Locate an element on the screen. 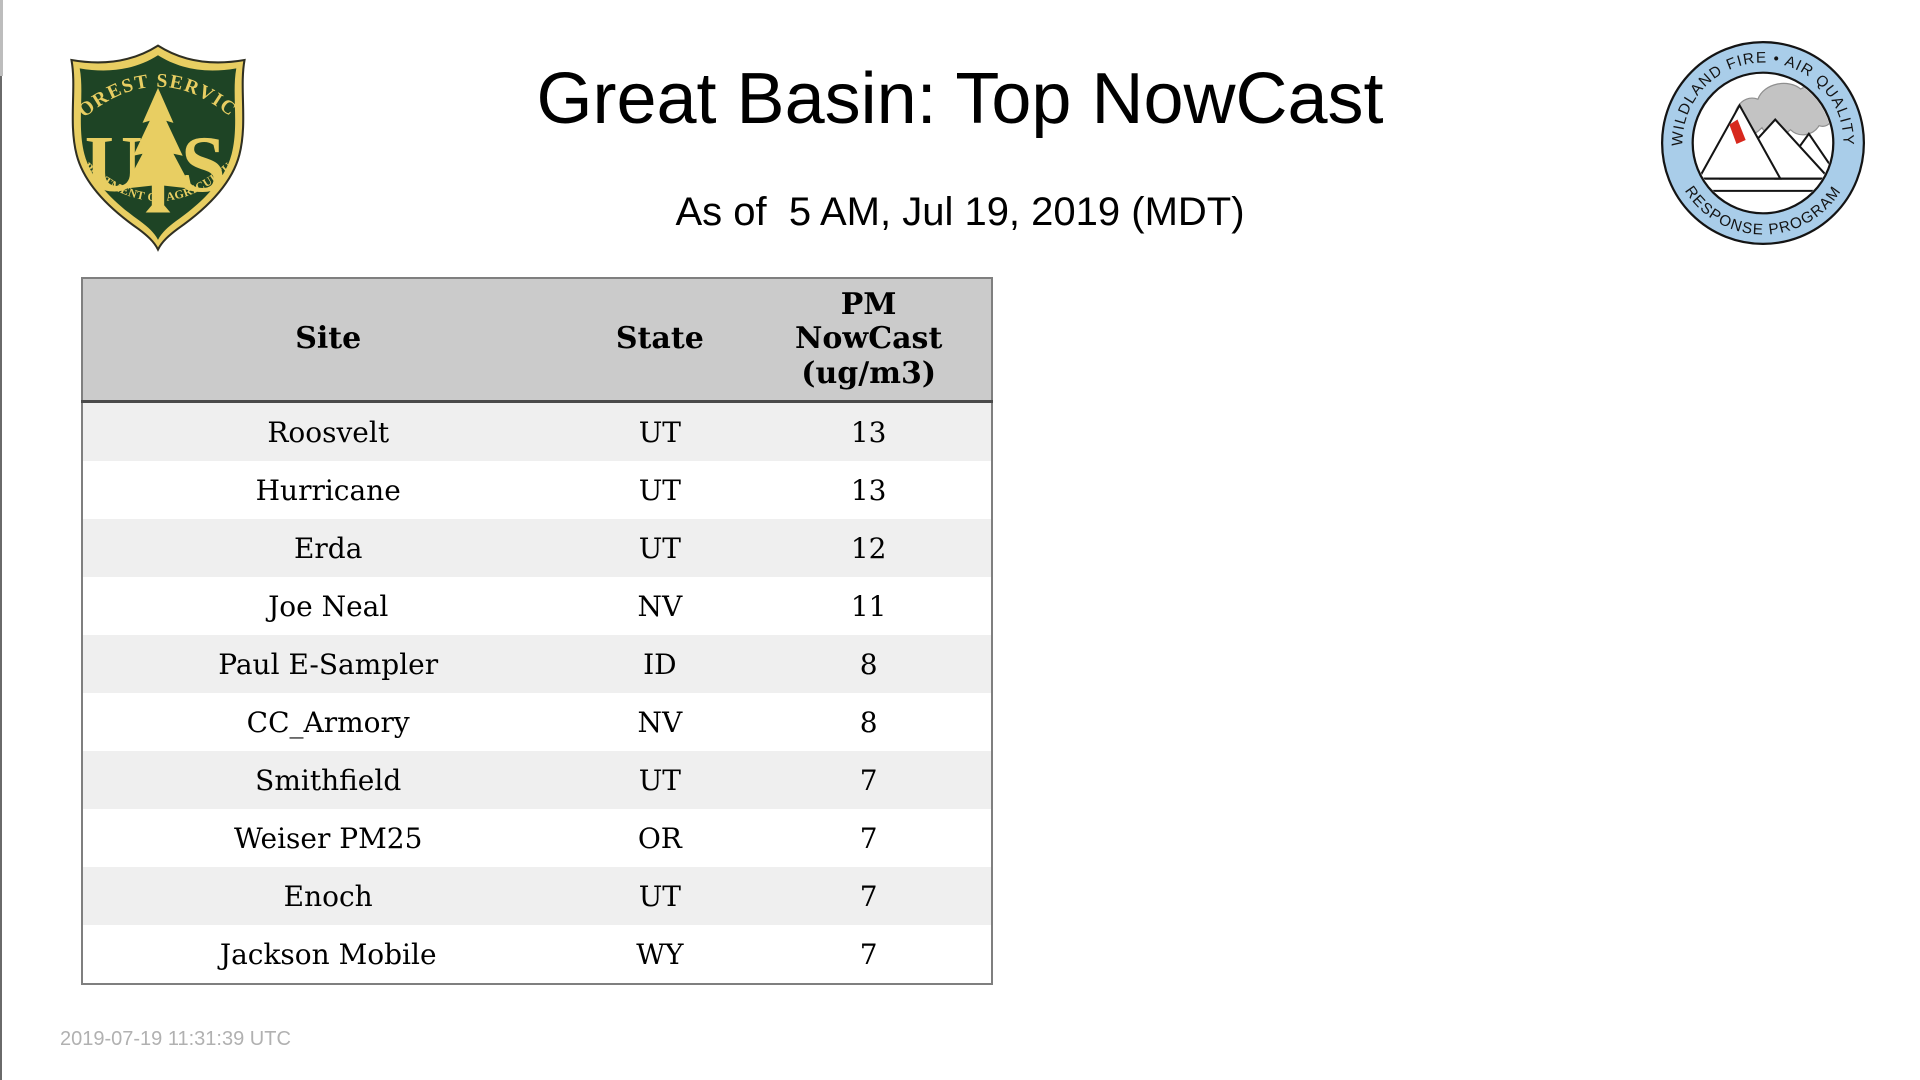 The image size is (1920, 1080). table-row: Paul E-Sampler ID 8 is located at coordinates (537, 664).